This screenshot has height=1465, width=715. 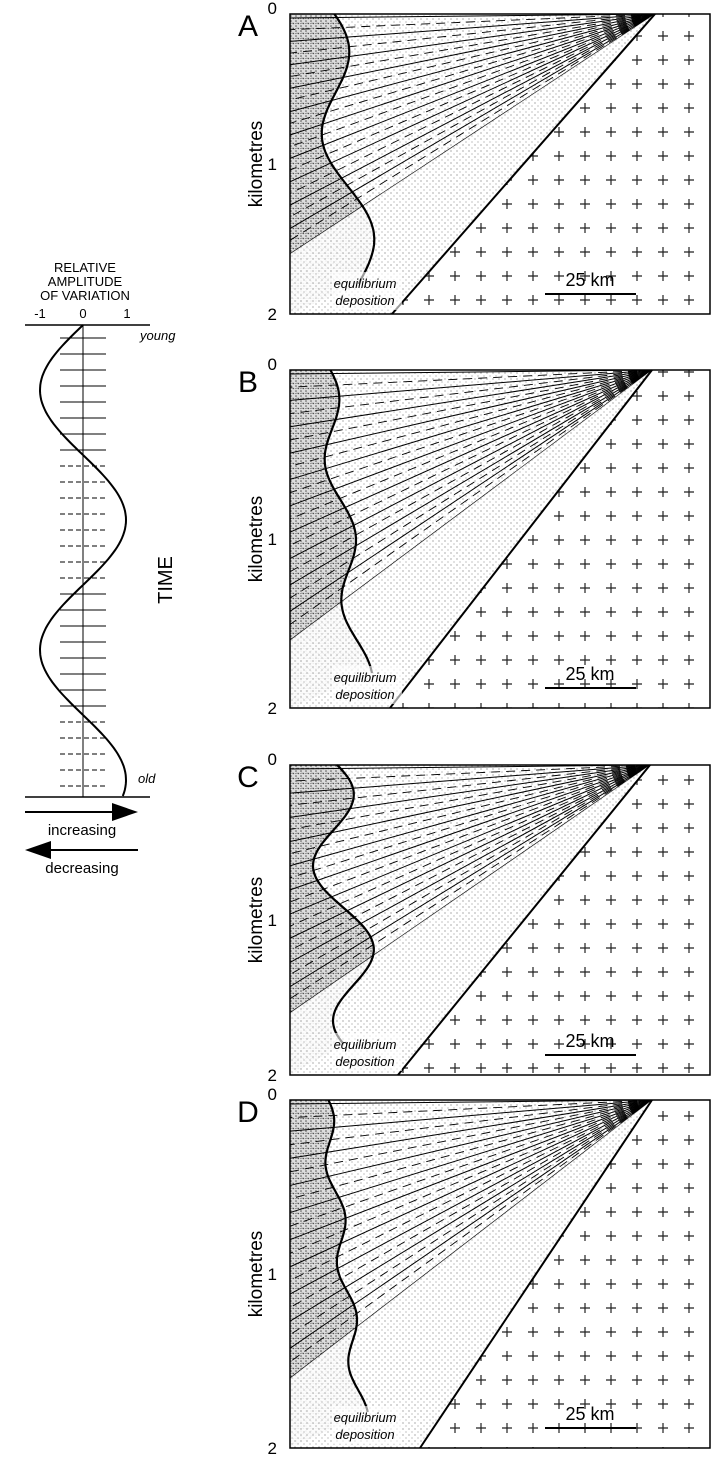 What do you see at coordinates (38, 850) in the screenshot?
I see `arrow-head` at bounding box center [38, 850].